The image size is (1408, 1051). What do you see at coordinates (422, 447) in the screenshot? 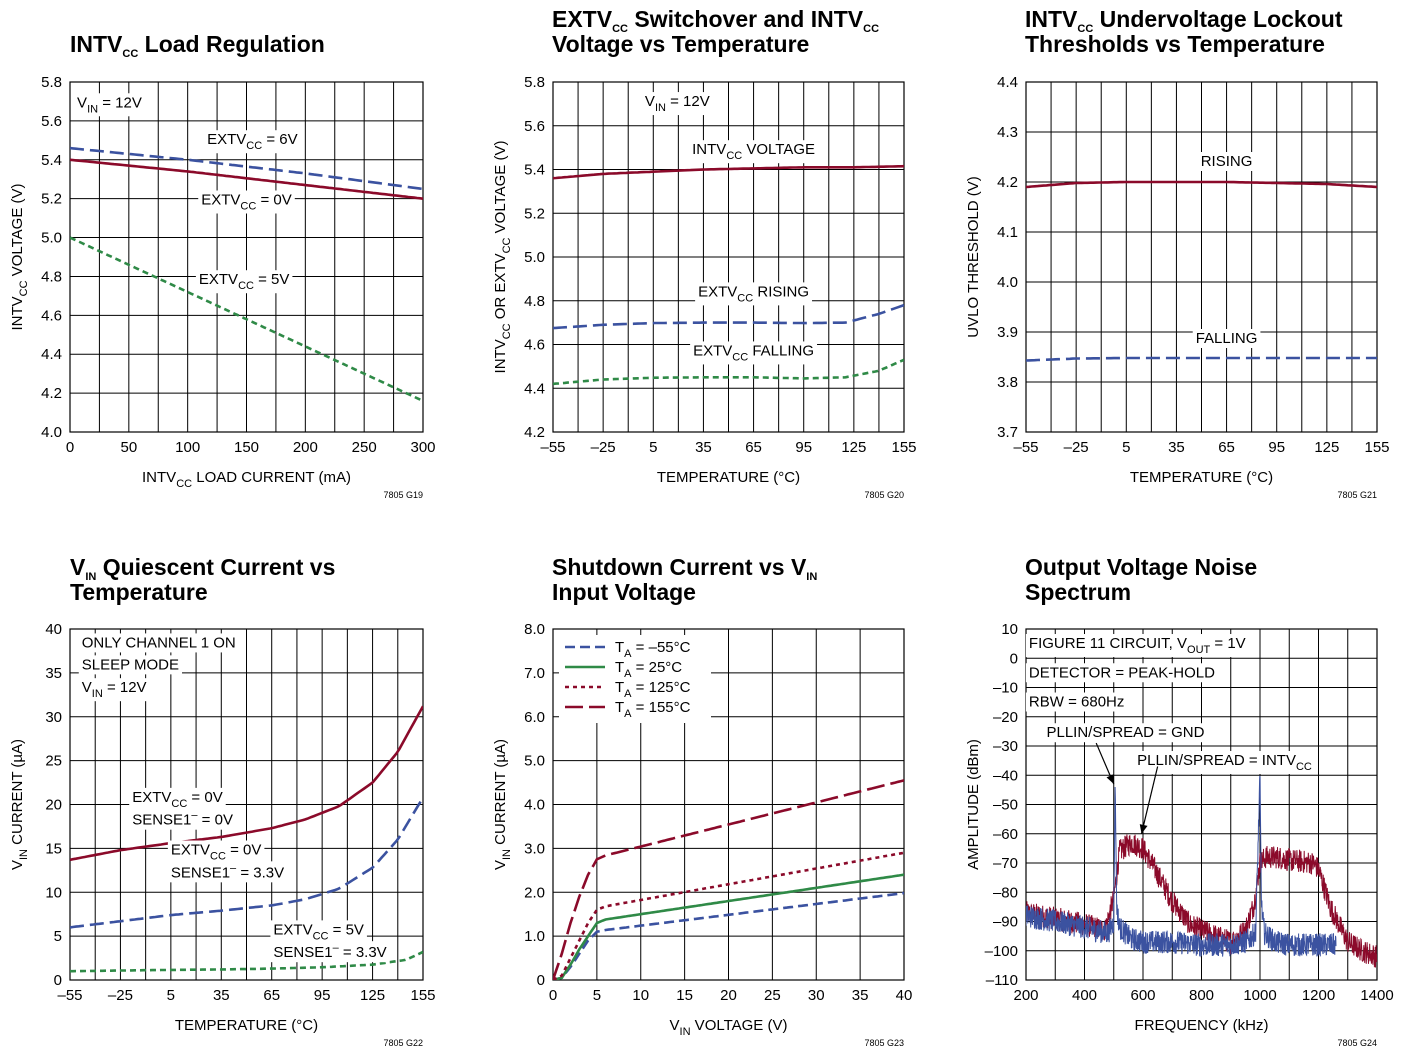
I see `x-tick-label: 300` at bounding box center [422, 447].